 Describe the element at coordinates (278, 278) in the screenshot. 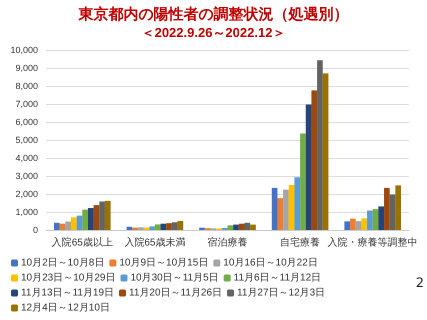

I see `legend-label: 11月6日～11月12日` at that location.